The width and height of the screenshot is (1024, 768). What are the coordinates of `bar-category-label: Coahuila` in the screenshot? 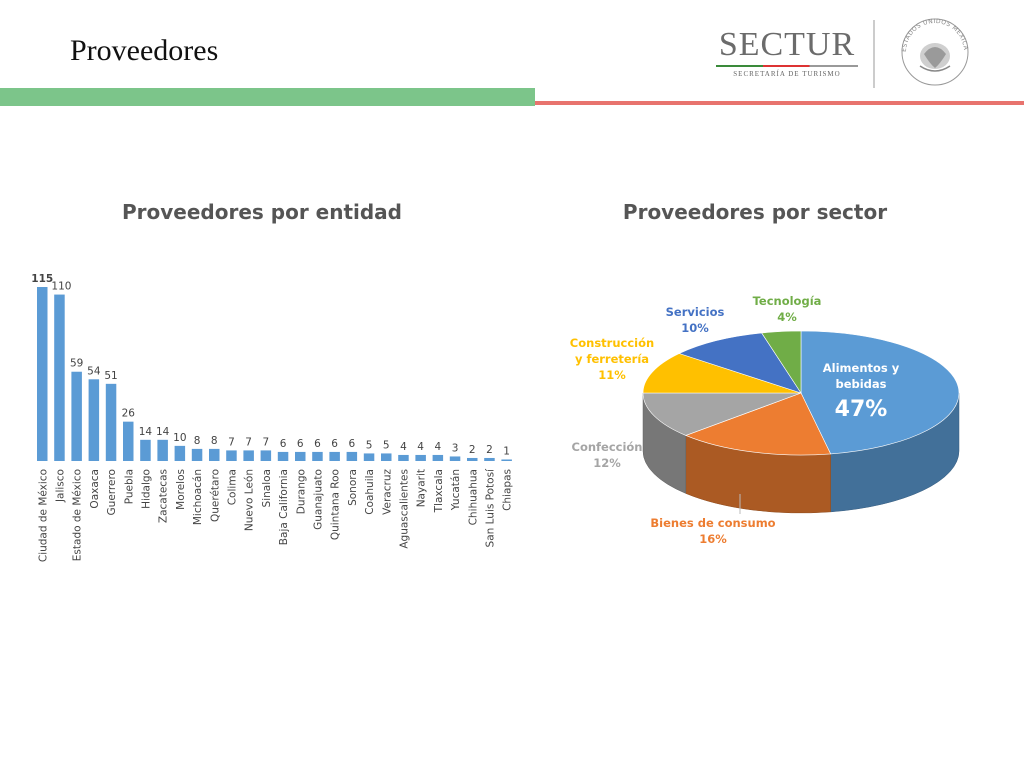 It's located at (370, 492).